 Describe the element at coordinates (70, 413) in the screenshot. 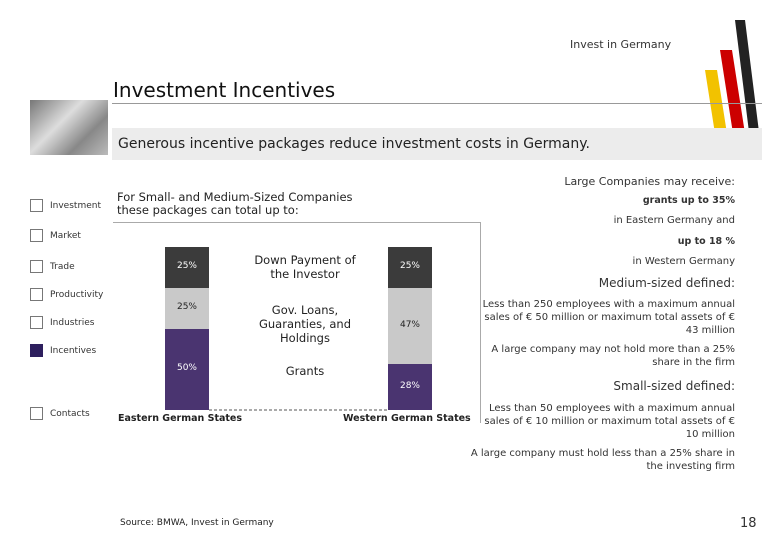

I see `nav-label: Contacts` at that location.